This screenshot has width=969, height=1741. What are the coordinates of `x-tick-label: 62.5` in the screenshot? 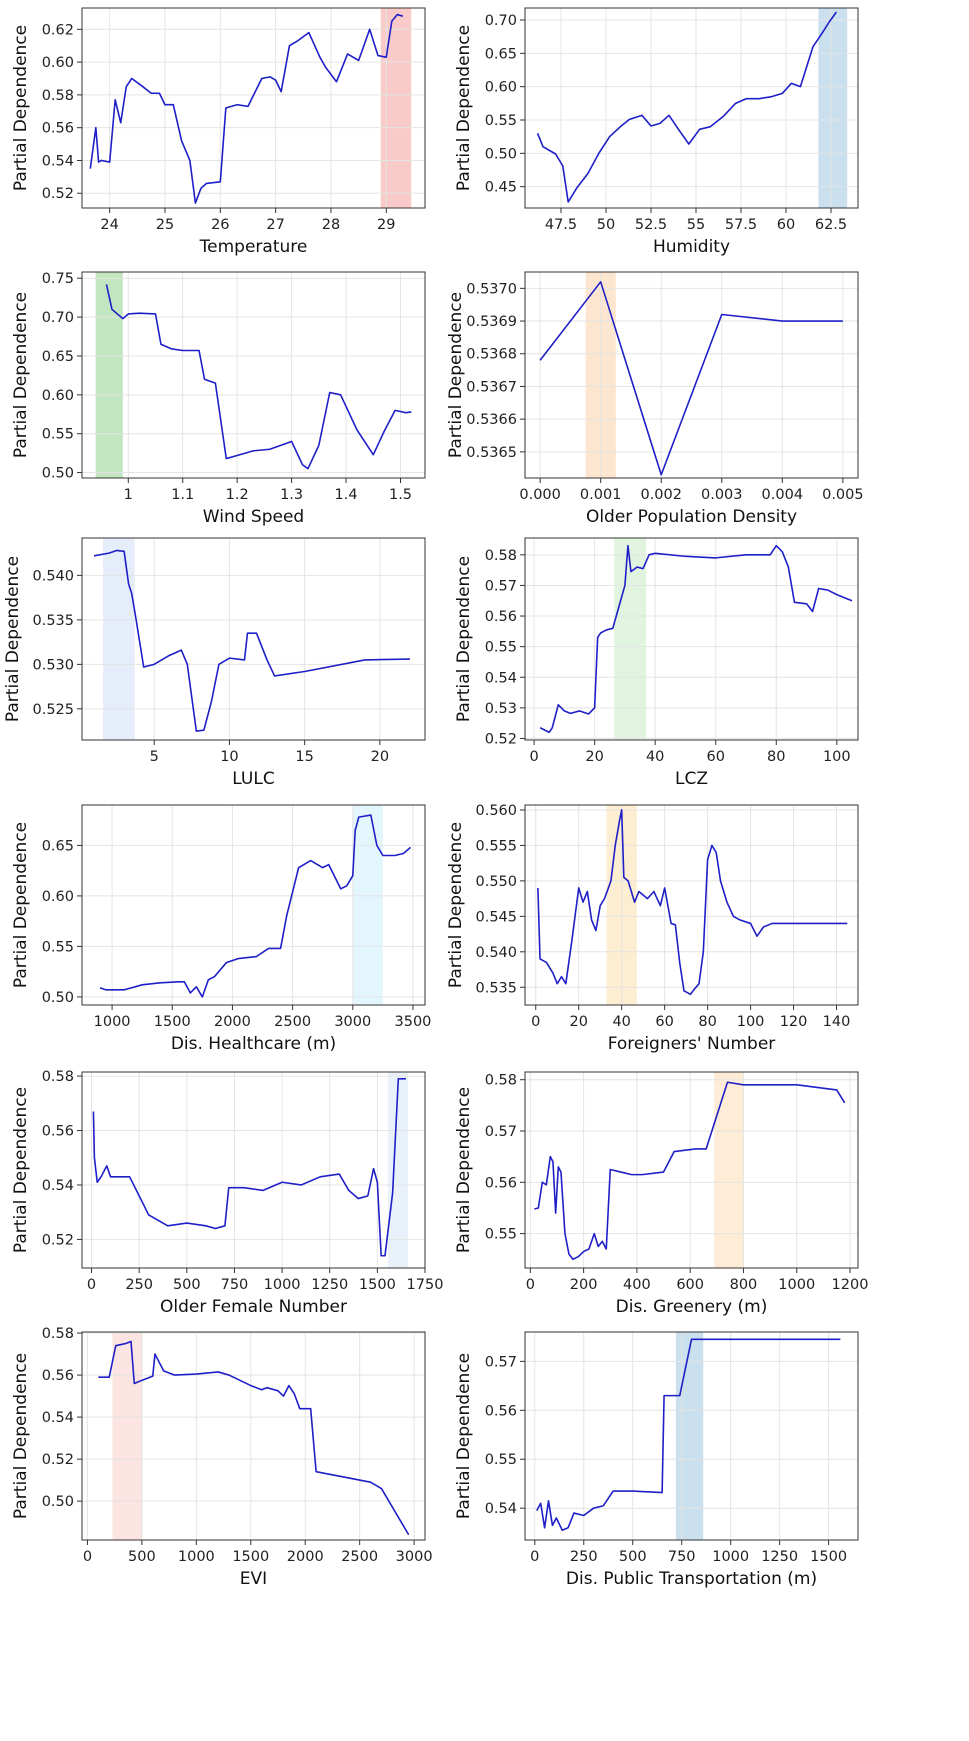 It's located at (831, 225).